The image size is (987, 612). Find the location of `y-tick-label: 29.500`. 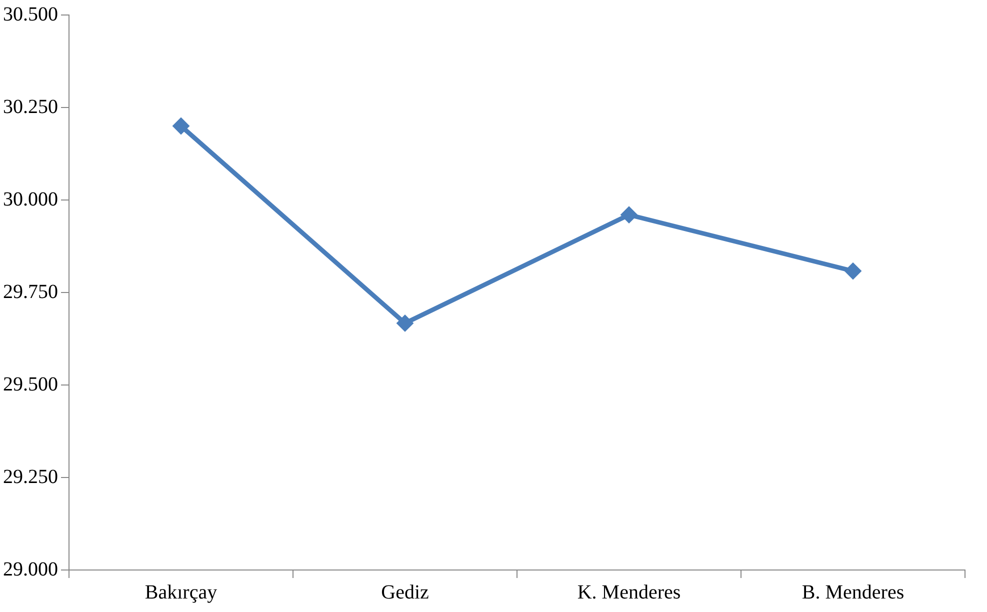

y-tick-label: 29.500 is located at coordinates (30, 384).